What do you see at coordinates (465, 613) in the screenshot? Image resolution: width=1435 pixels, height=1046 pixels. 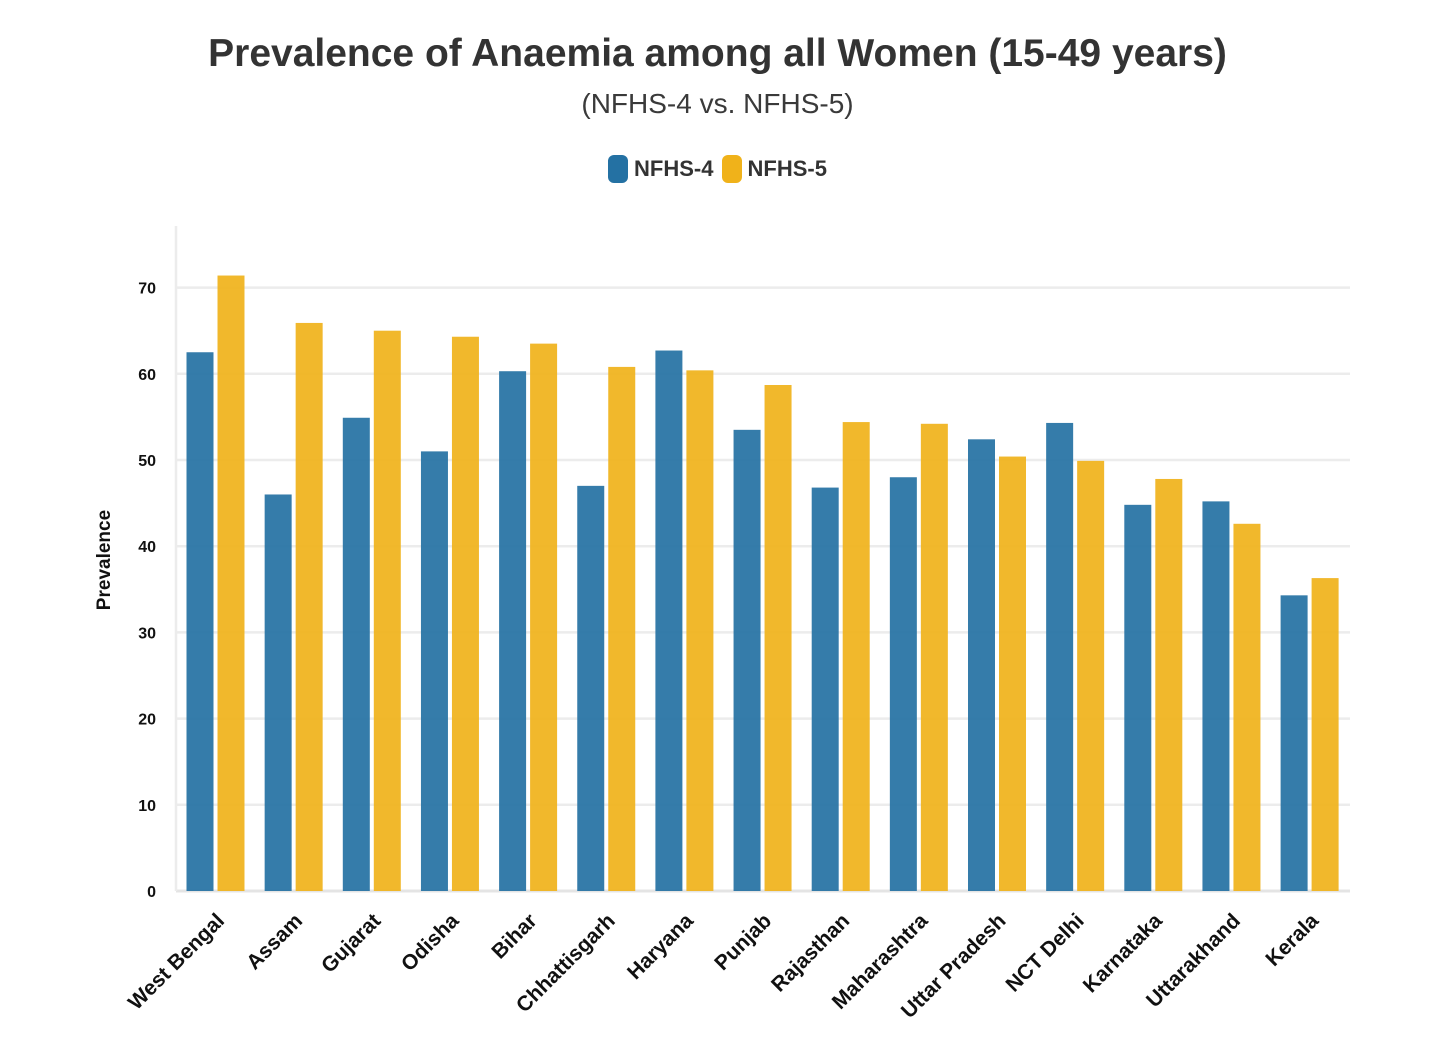 I see `bar-nfhs5-odisha` at bounding box center [465, 613].